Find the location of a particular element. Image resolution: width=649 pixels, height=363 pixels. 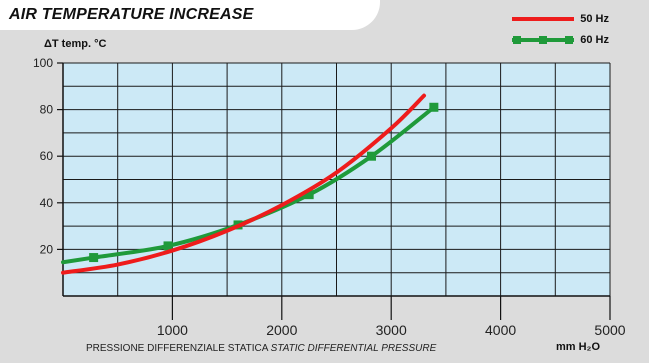

y-tick-label: 80 is located at coordinates (47, 110).